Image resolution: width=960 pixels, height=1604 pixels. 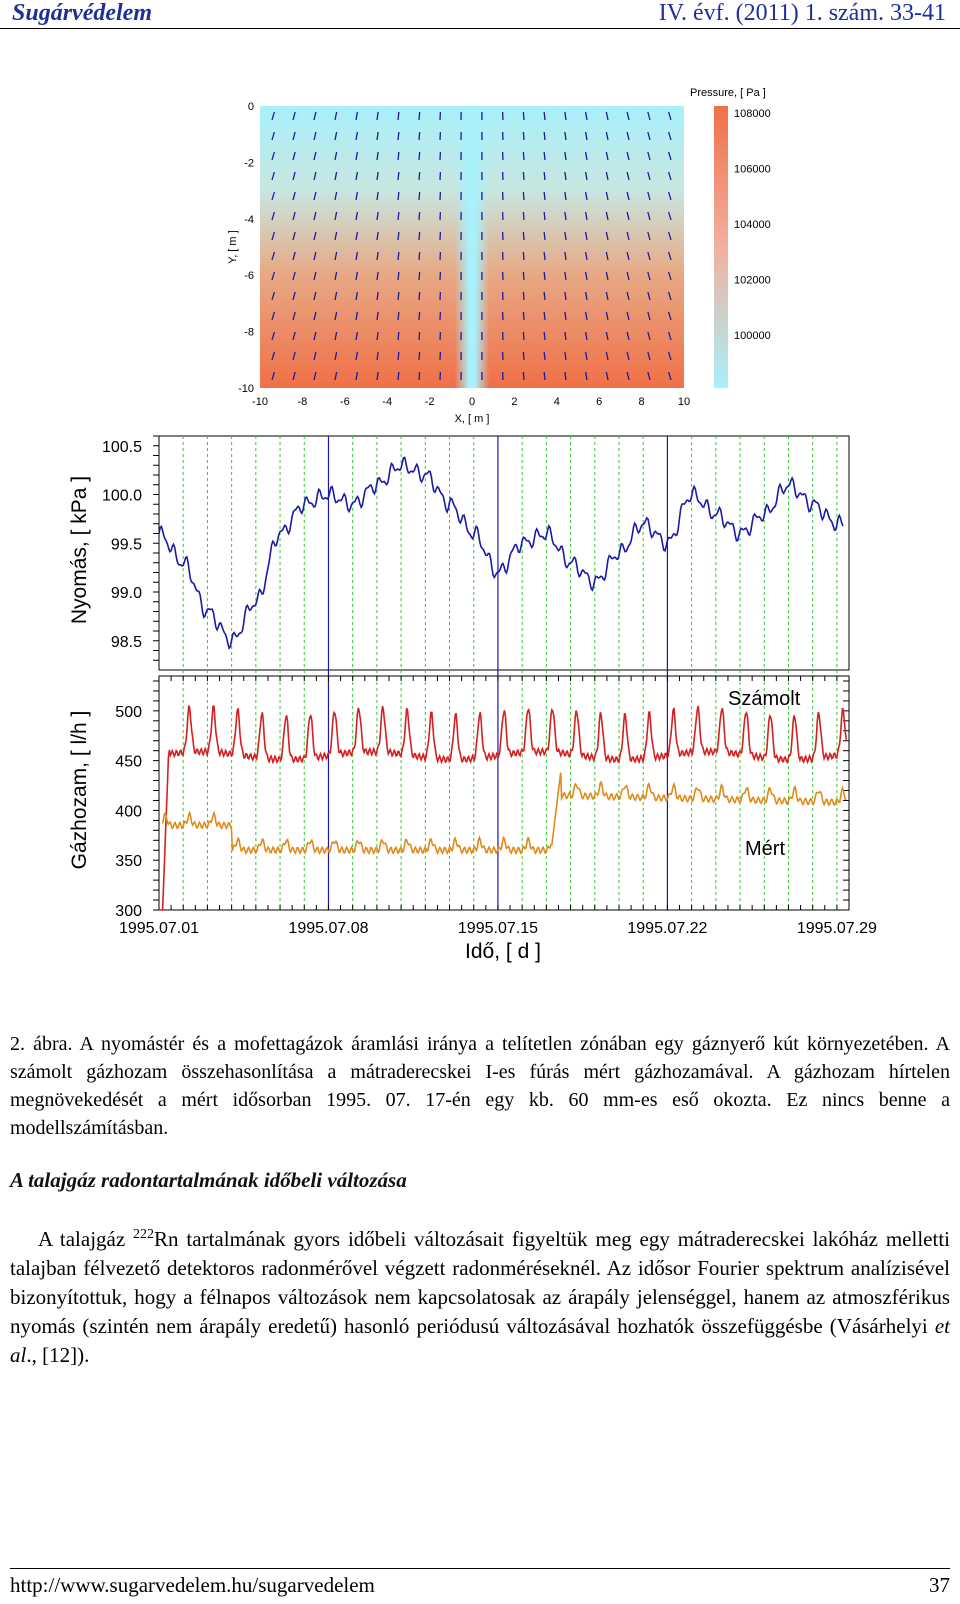 What do you see at coordinates (128, 861) in the screenshot?
I see `flow-tick-label: 350` at bounding box center [128, 861].